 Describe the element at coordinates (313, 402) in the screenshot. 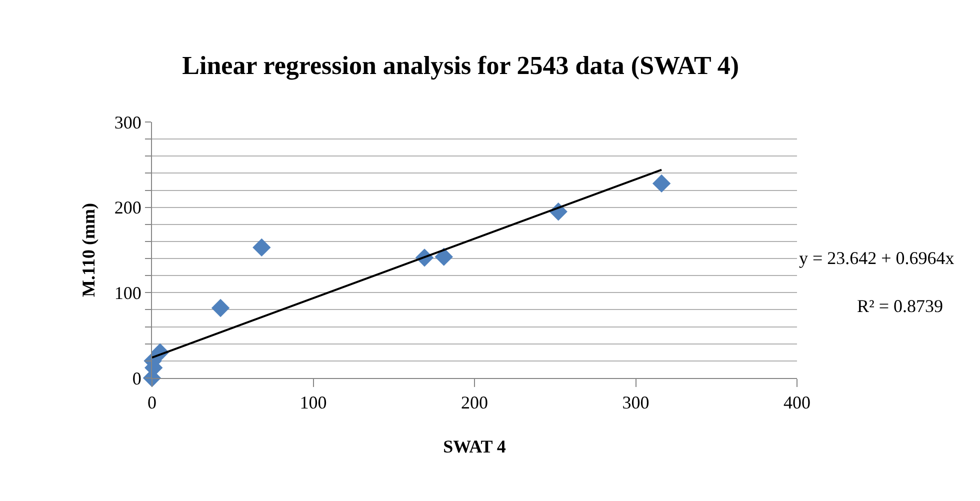

I see `x-tick-label: 100` at that location.